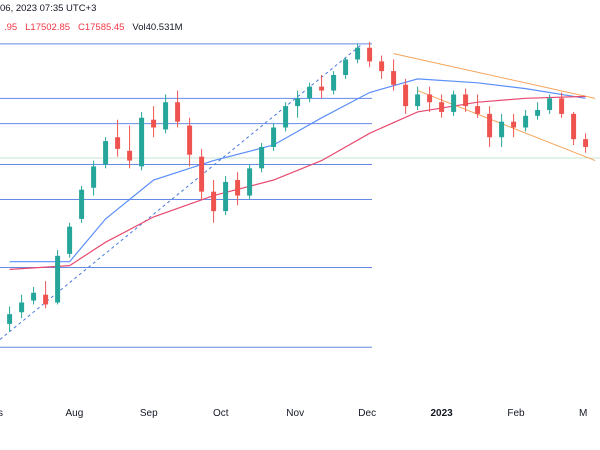 The image size is (600, 450). What do you see at coordinates (441, 413) in the screenshot?
I see `x-tick-label: 2023` at bounding box center [441, 413].